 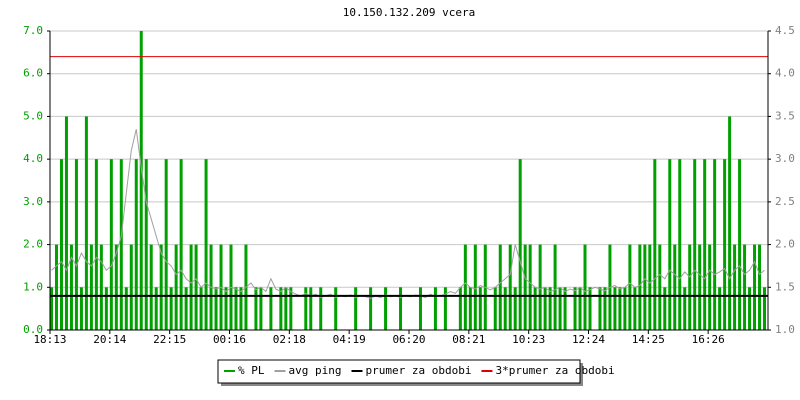 I want to click on legend-label: 3*prumer za obdobi, so click(x=554, y=370).